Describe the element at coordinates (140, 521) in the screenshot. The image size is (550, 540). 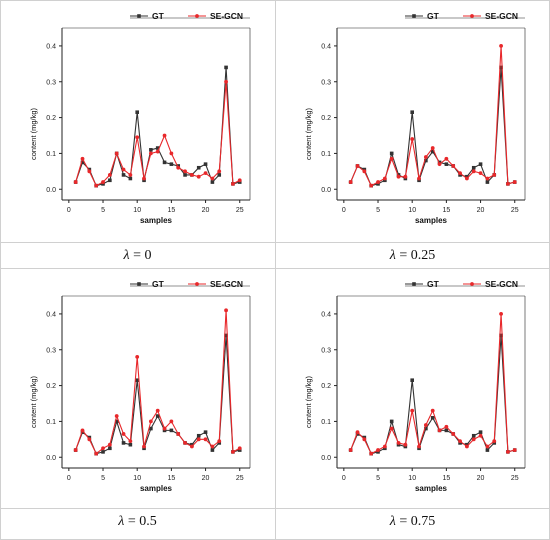
I see `caption-value: = 0.5` at that location.